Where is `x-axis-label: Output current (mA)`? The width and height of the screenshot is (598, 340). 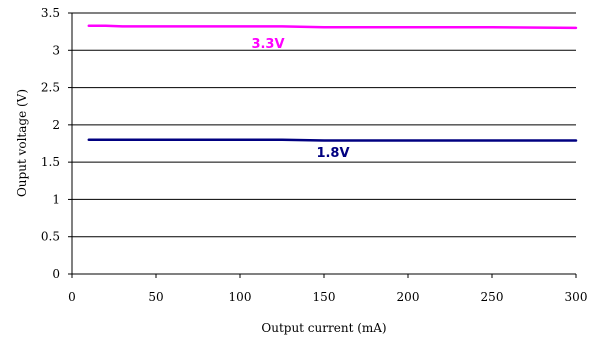 x-axis-label: Output current (mA) is located at coordinates (323, 328).